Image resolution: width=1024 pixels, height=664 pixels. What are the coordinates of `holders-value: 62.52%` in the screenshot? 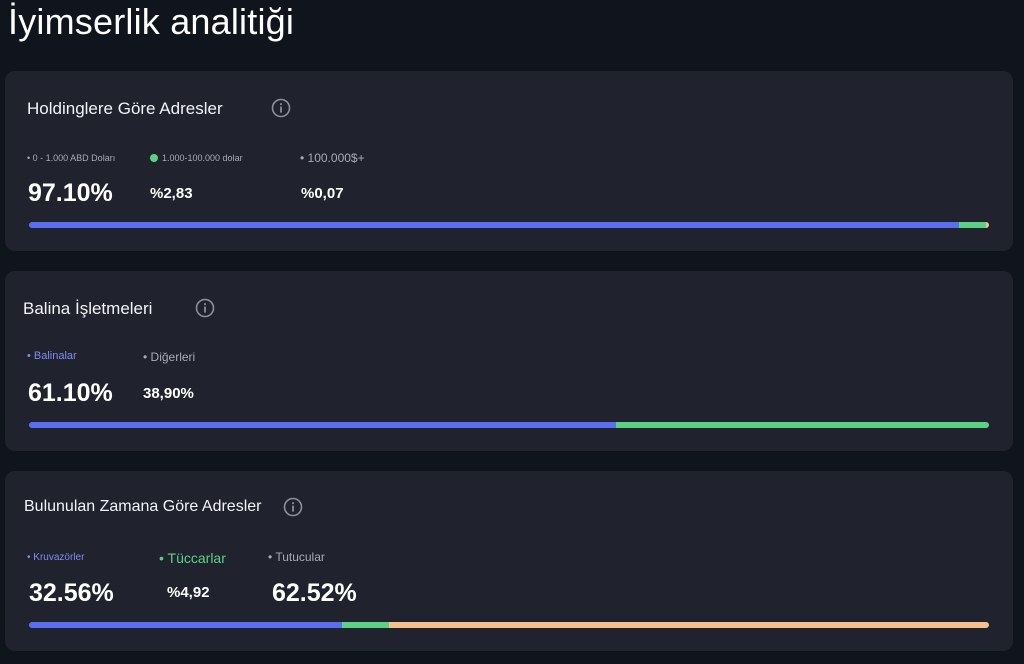 It's located at (314, 593).